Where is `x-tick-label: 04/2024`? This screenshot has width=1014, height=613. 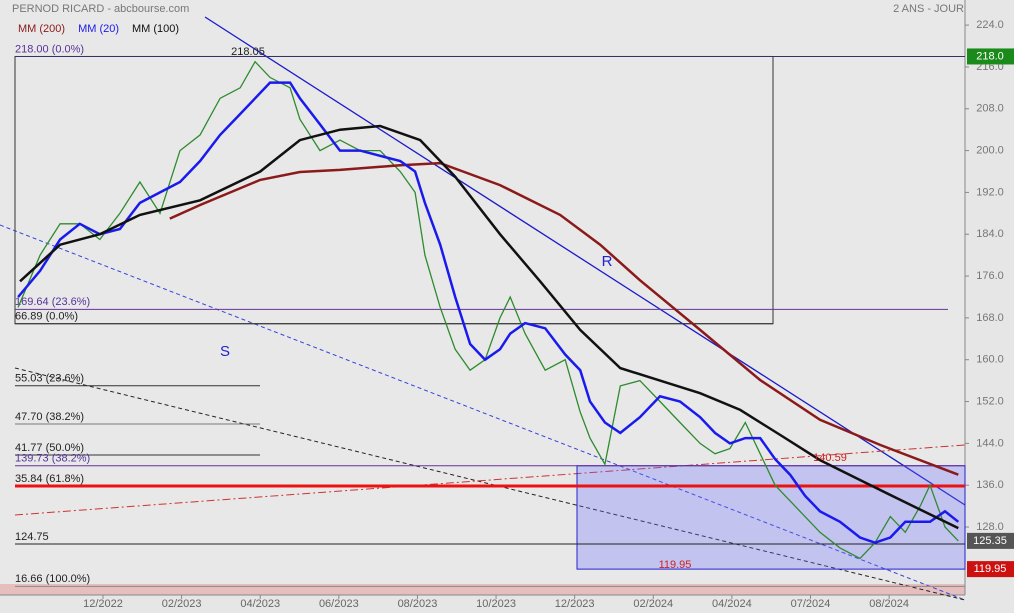 x-tick-label: 04/2024 is located at coordinates (732, 604).